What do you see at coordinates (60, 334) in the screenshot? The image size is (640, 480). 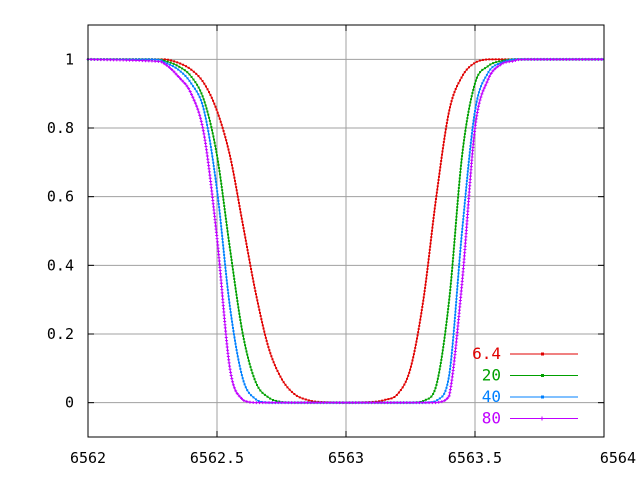 I see `y-tick-label: 0.2` at bounding box center [60, 334].